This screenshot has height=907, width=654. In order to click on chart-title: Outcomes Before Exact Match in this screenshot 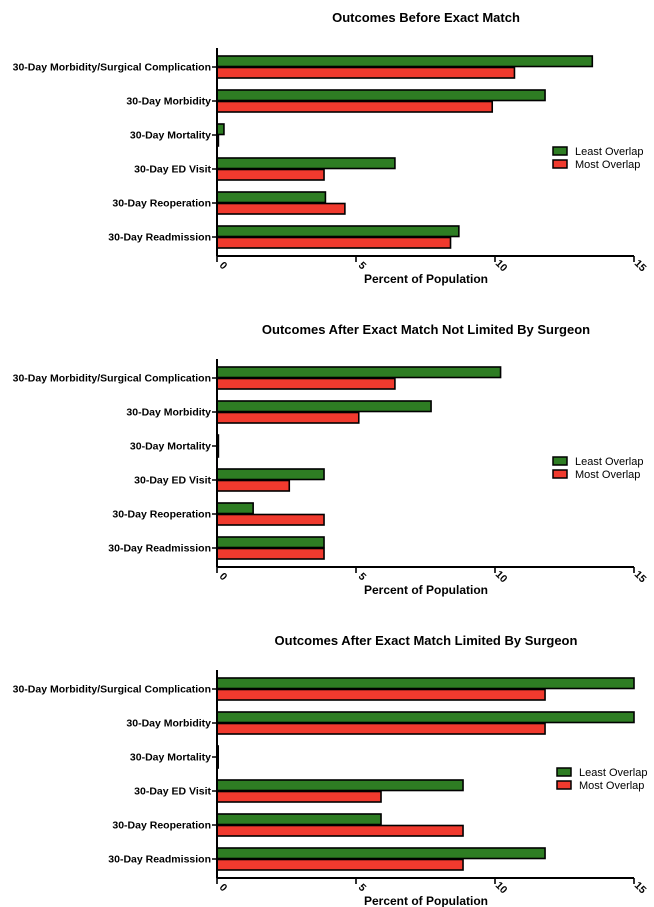, I will do `click(426, 17)`.